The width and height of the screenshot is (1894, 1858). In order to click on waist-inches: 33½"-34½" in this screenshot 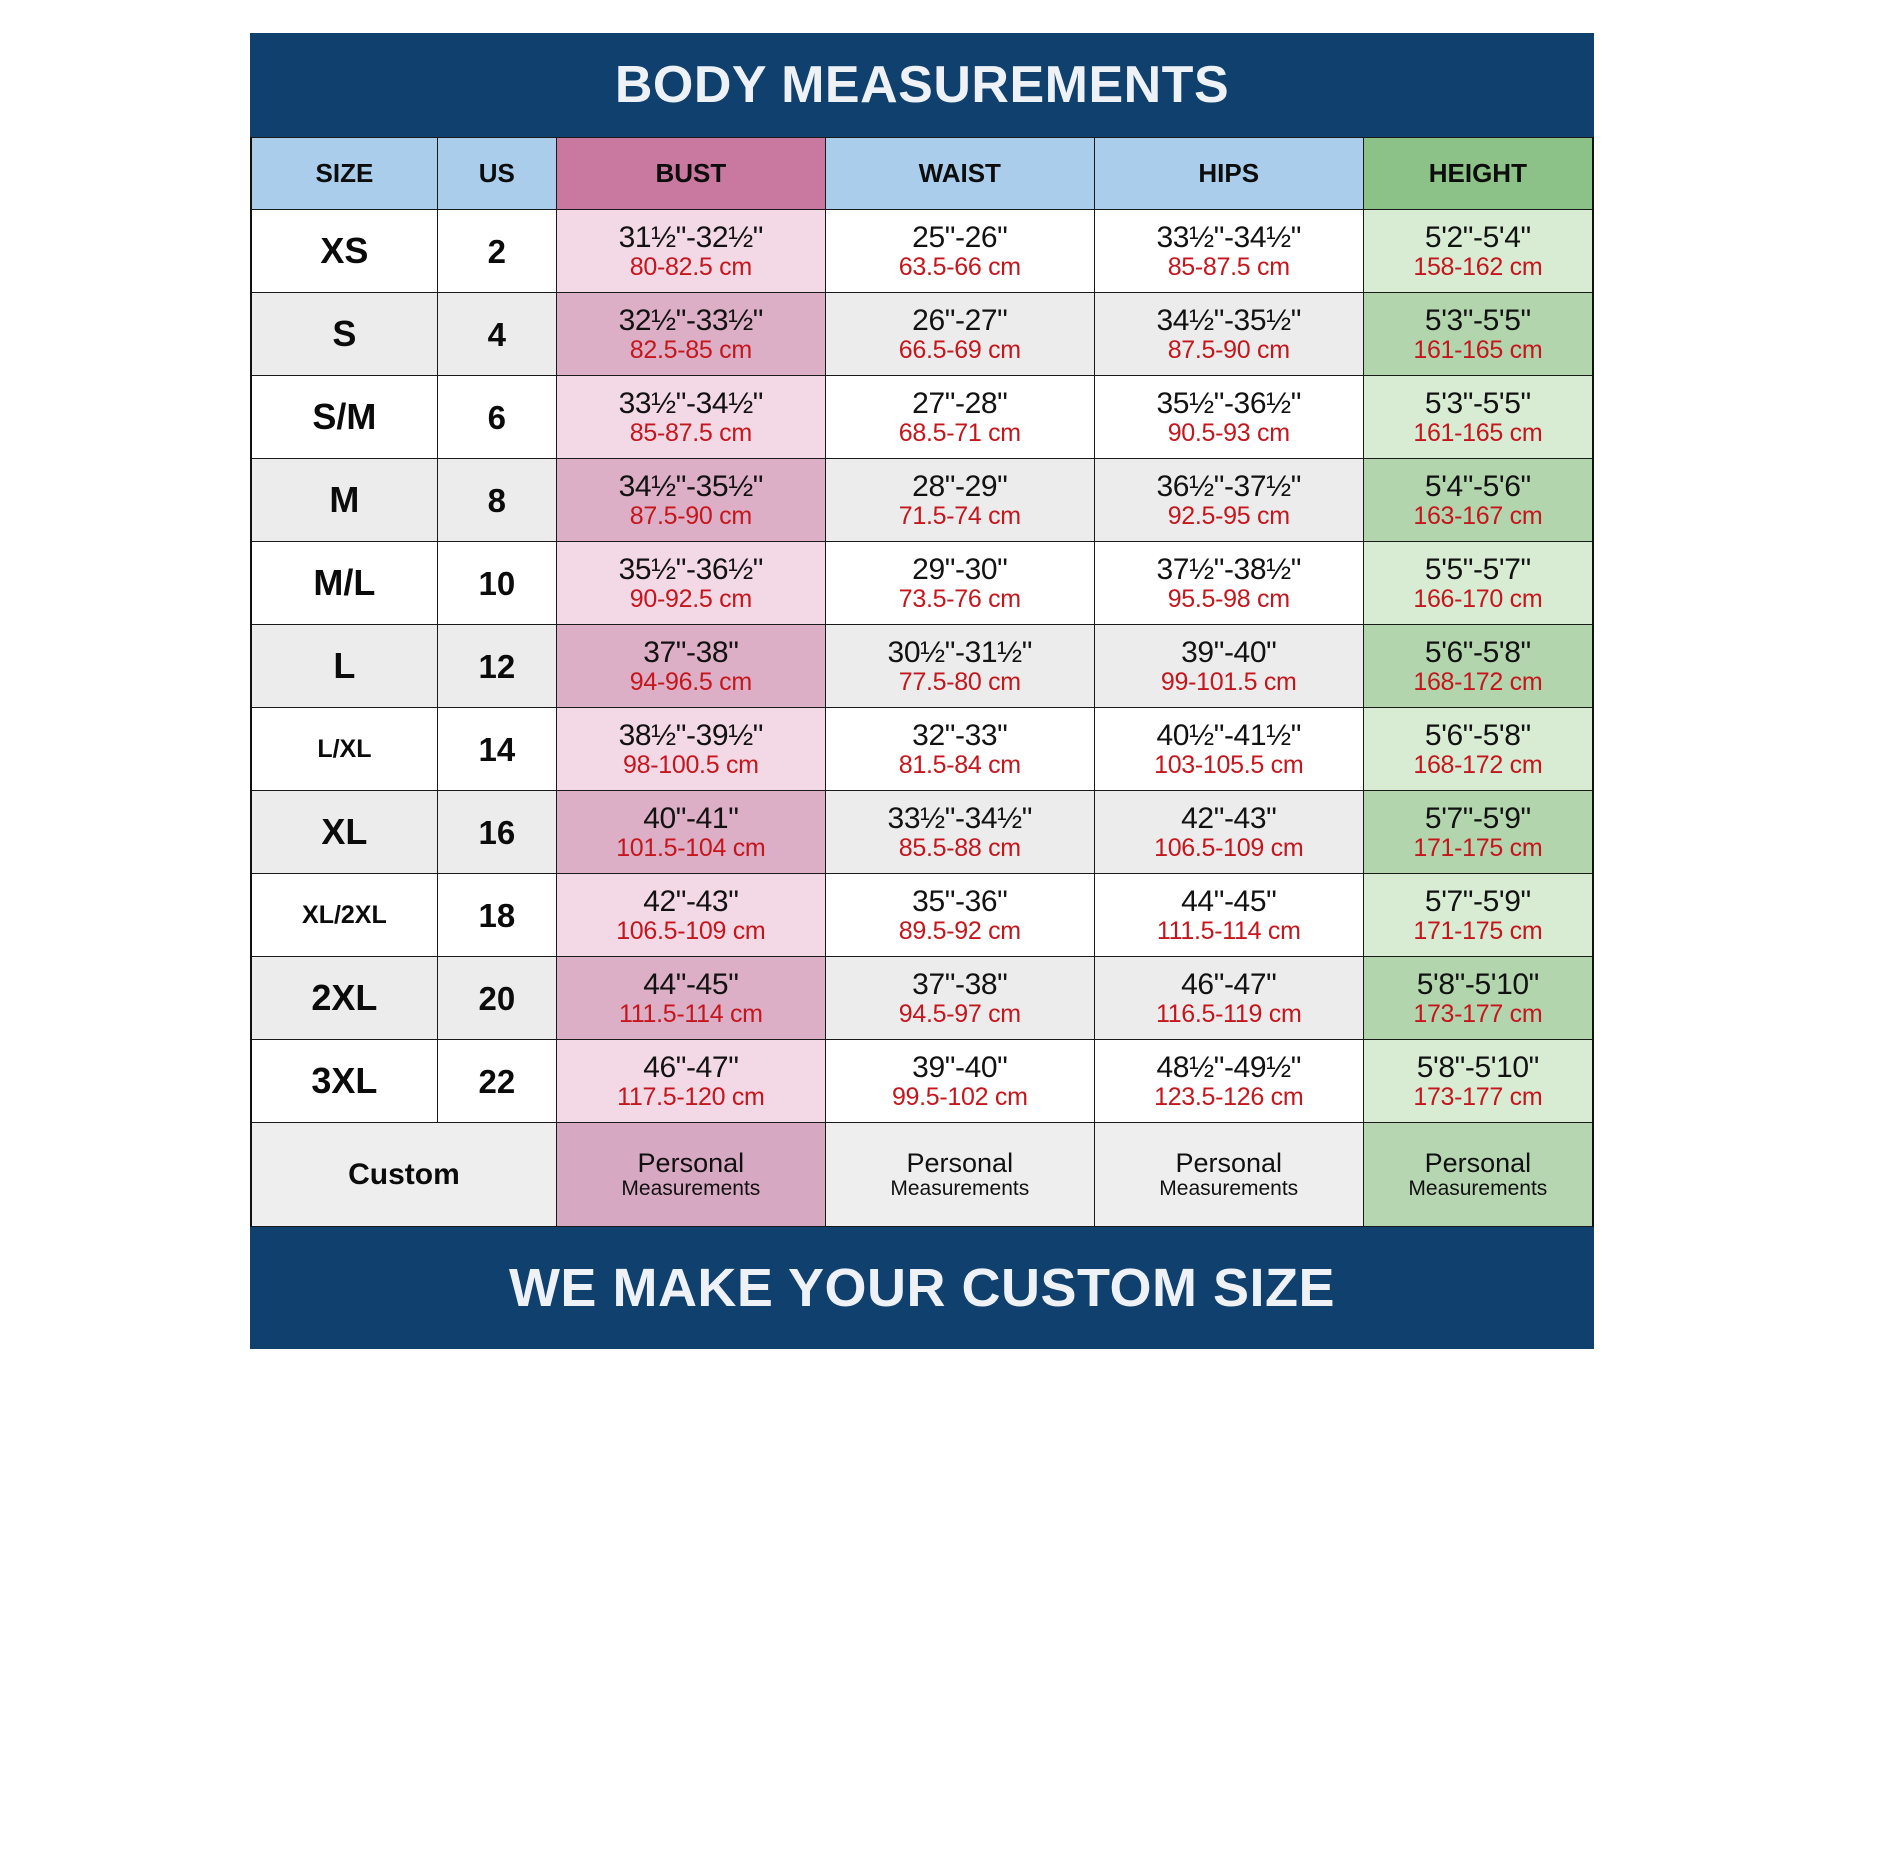, I will do `click(960, 818)`.